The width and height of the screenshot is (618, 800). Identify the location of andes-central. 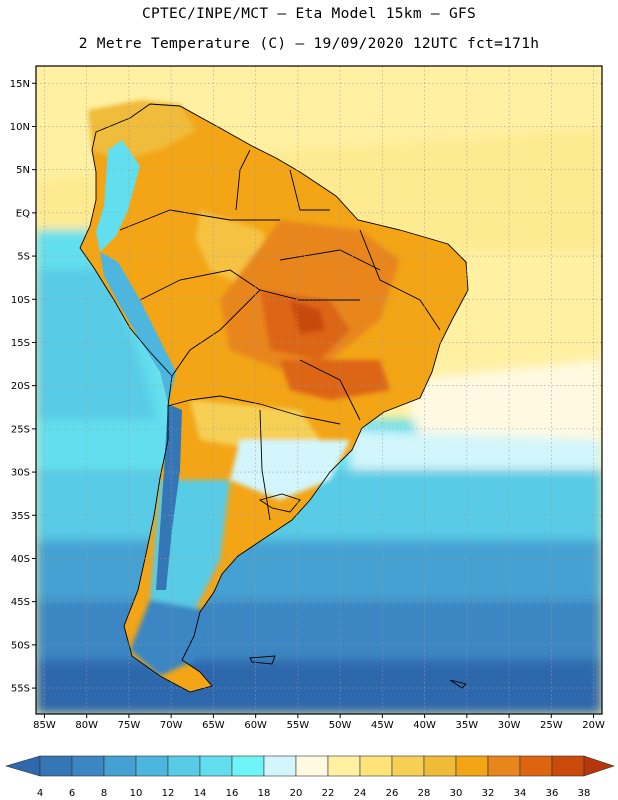
(138, 328).